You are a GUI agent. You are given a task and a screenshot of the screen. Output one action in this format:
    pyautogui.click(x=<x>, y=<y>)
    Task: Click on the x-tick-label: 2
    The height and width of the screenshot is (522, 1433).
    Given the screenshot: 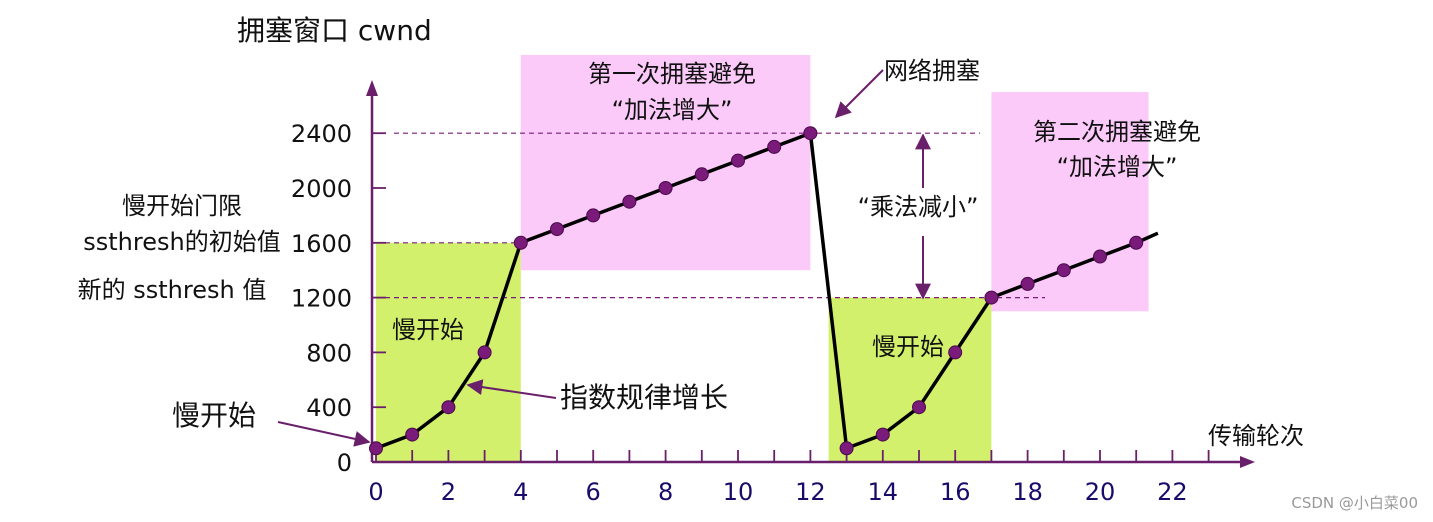 What is the action you would take?
    pyautogui.click(x=448, y=492)
    